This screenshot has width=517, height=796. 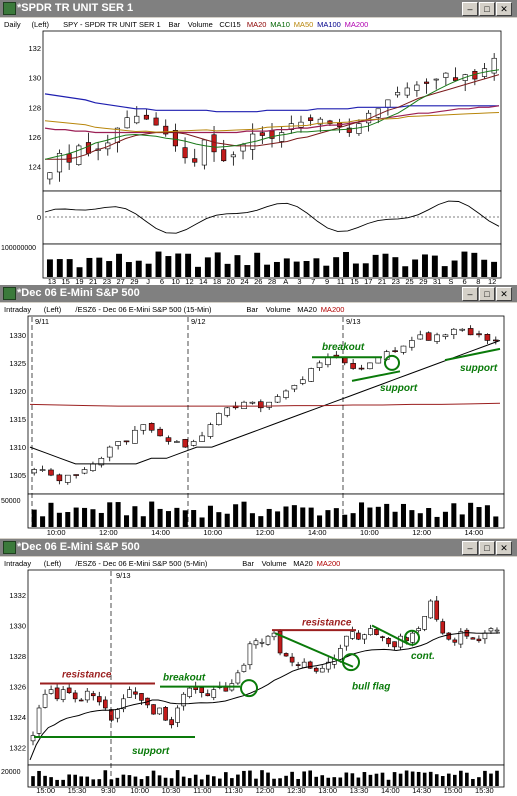 I want to click on x-axis-label: 15:30, so click(x=484, y=790).